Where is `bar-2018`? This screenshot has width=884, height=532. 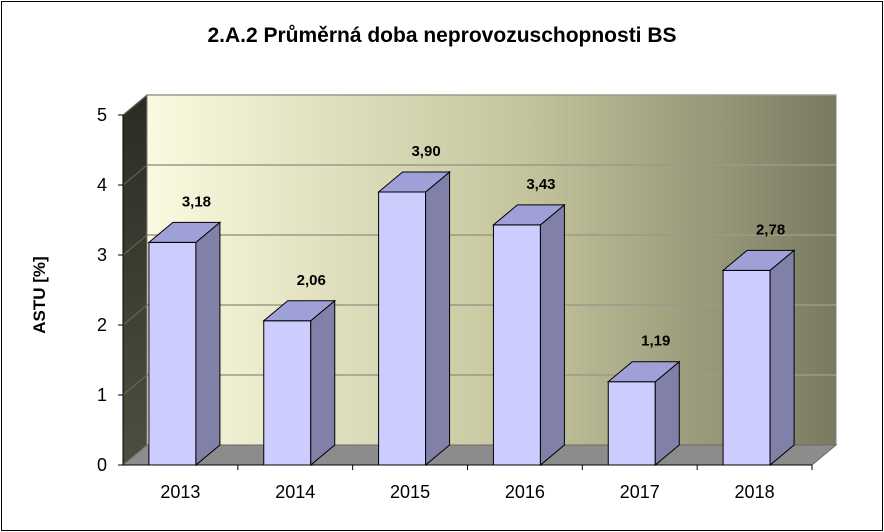
bar-2018 is located at coordinates (758, 358).